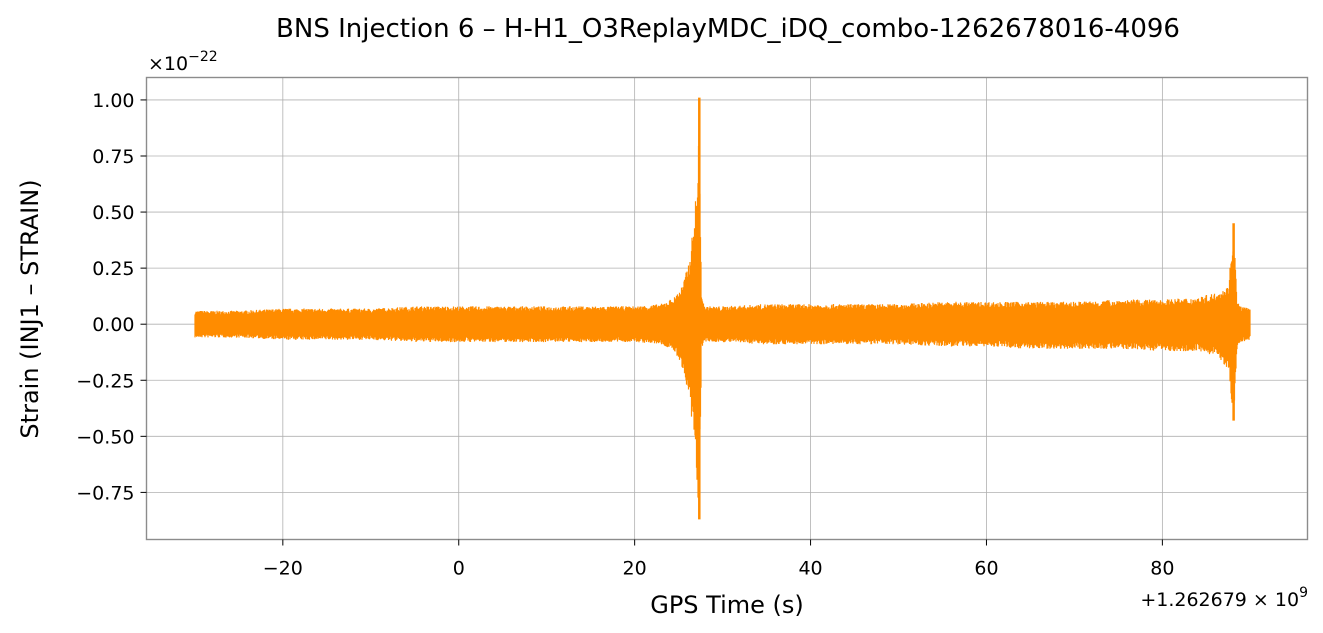 This screenshot has height=633, width=1323. What do you see at coordinates (986, 569) in the screenshot?
I see `x-tick-label: 60` at bounding box center [986, 569].